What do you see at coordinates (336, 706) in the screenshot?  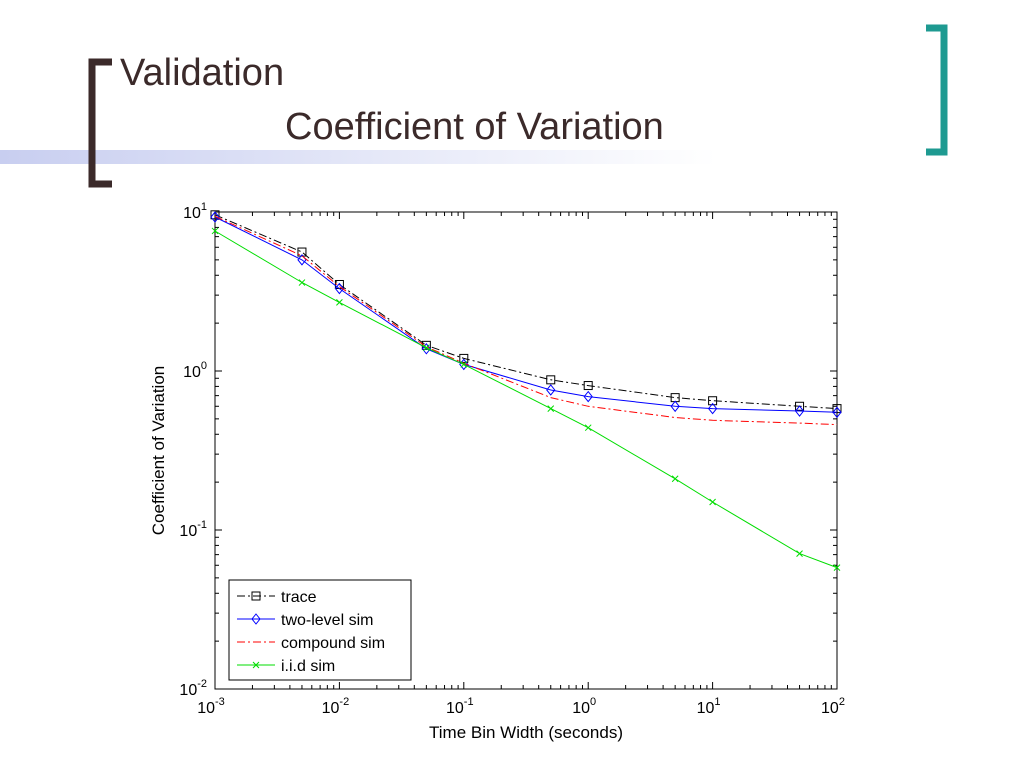 I see `x-tick-label: 10⁻²` at bounding box center [336, 706].